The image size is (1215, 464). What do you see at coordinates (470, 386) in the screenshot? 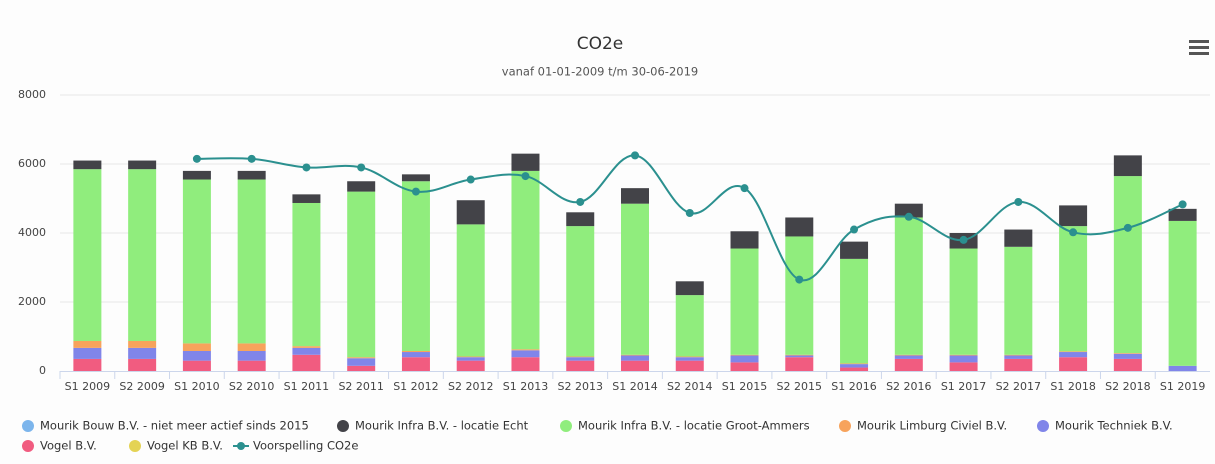
I see `x-tick-label: S2 2012` at bounding box center [470, 386].